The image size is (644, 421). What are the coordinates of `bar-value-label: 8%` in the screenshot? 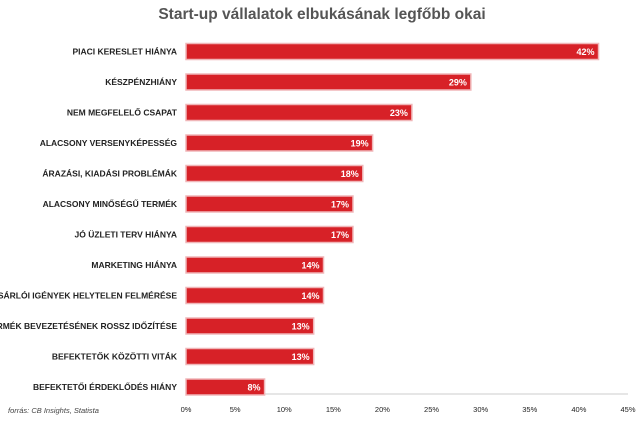 It's located at (254, 388).